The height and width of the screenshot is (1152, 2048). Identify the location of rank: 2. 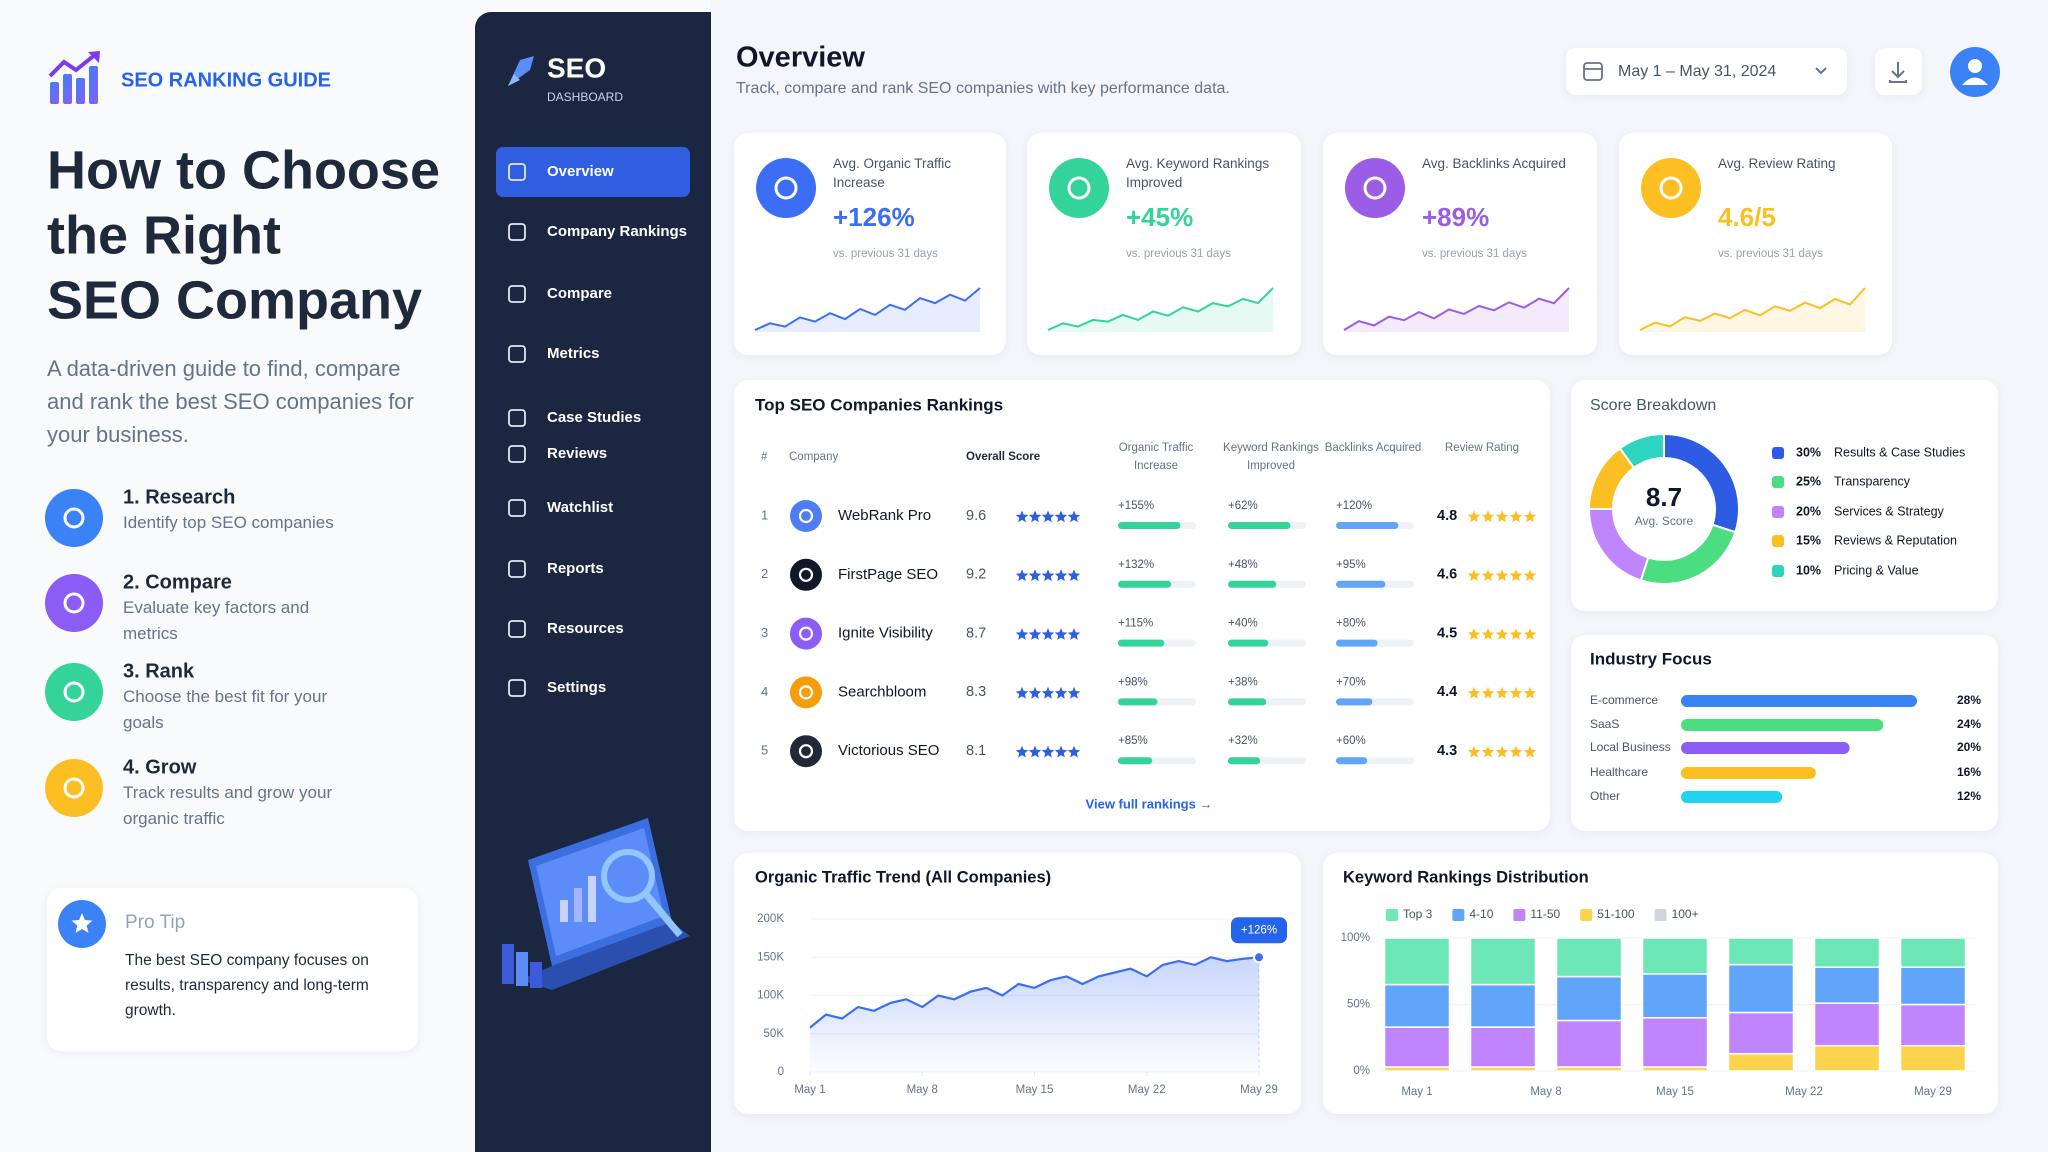
(764, 573).